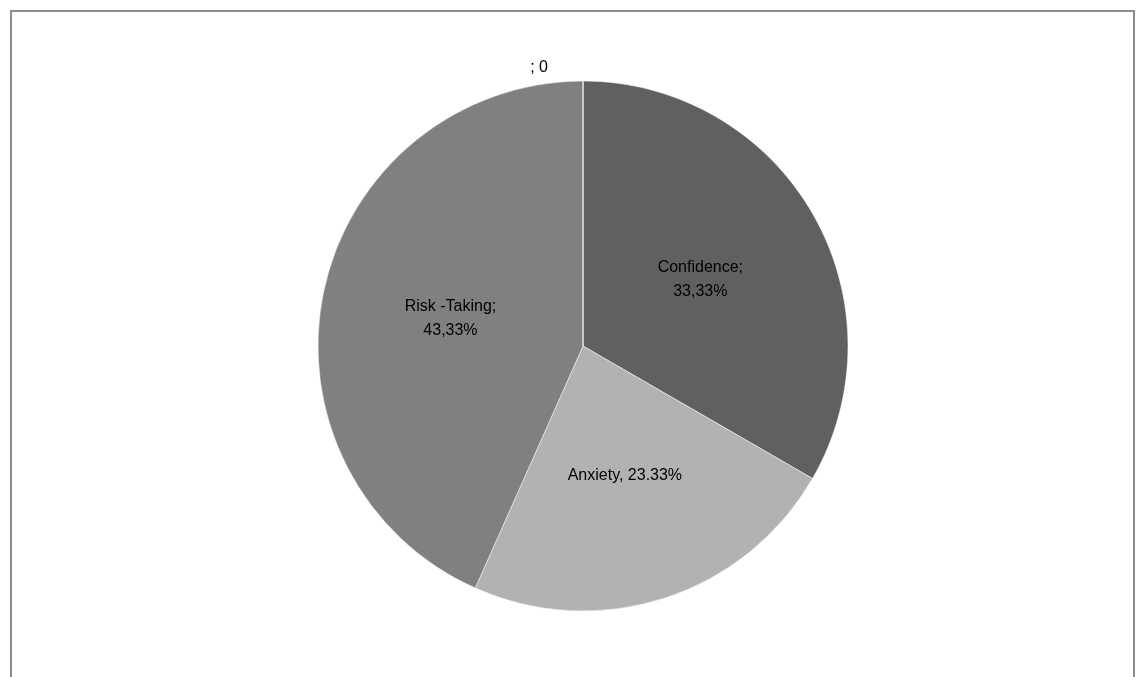 This screenshot has width=1147, height=677. Describe the element at coordinates (450, 318) in the screenshot. I see `slice-label: Risk -Taking; 43,33%` at that location.